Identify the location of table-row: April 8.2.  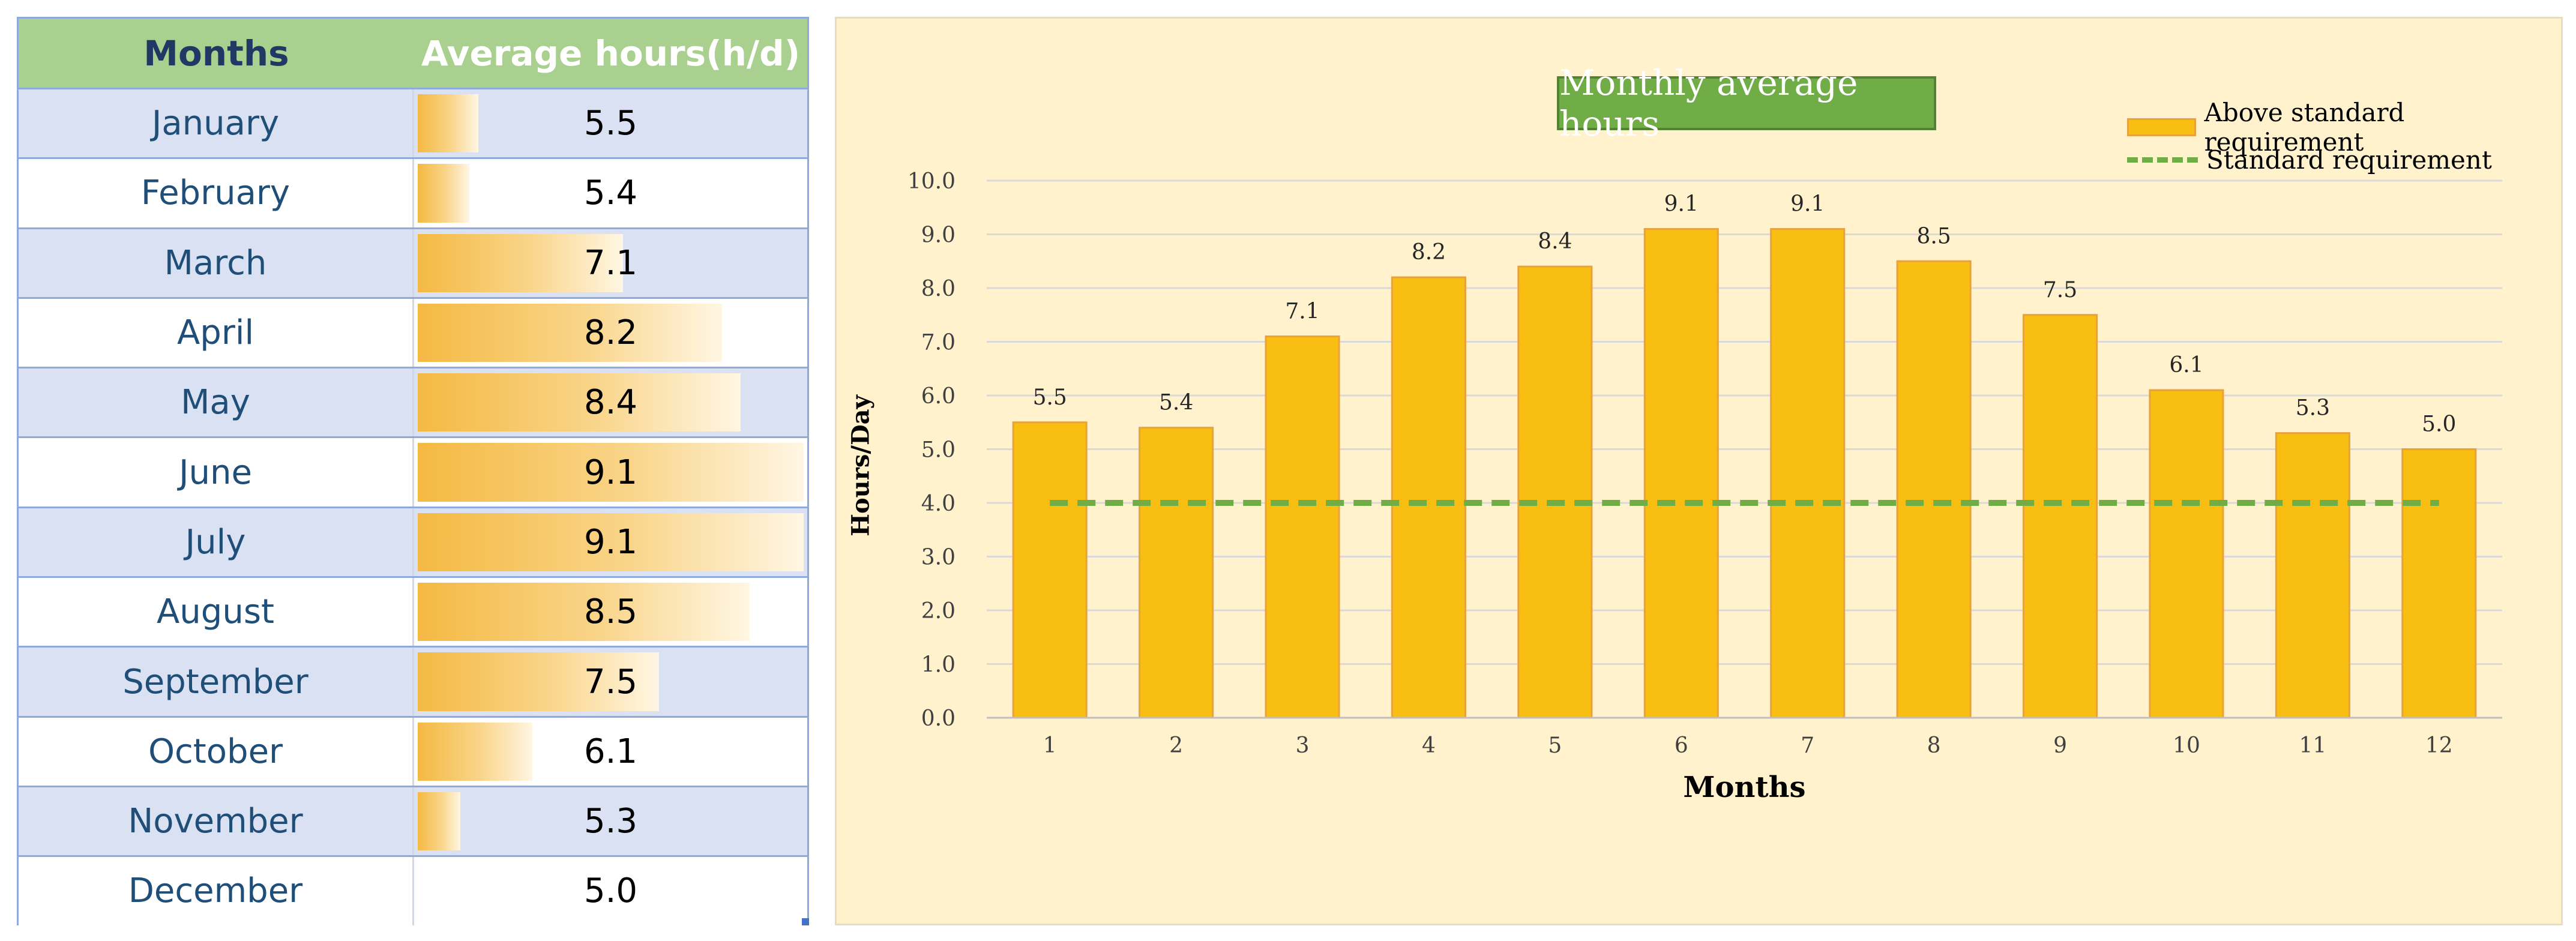
(413, 331).